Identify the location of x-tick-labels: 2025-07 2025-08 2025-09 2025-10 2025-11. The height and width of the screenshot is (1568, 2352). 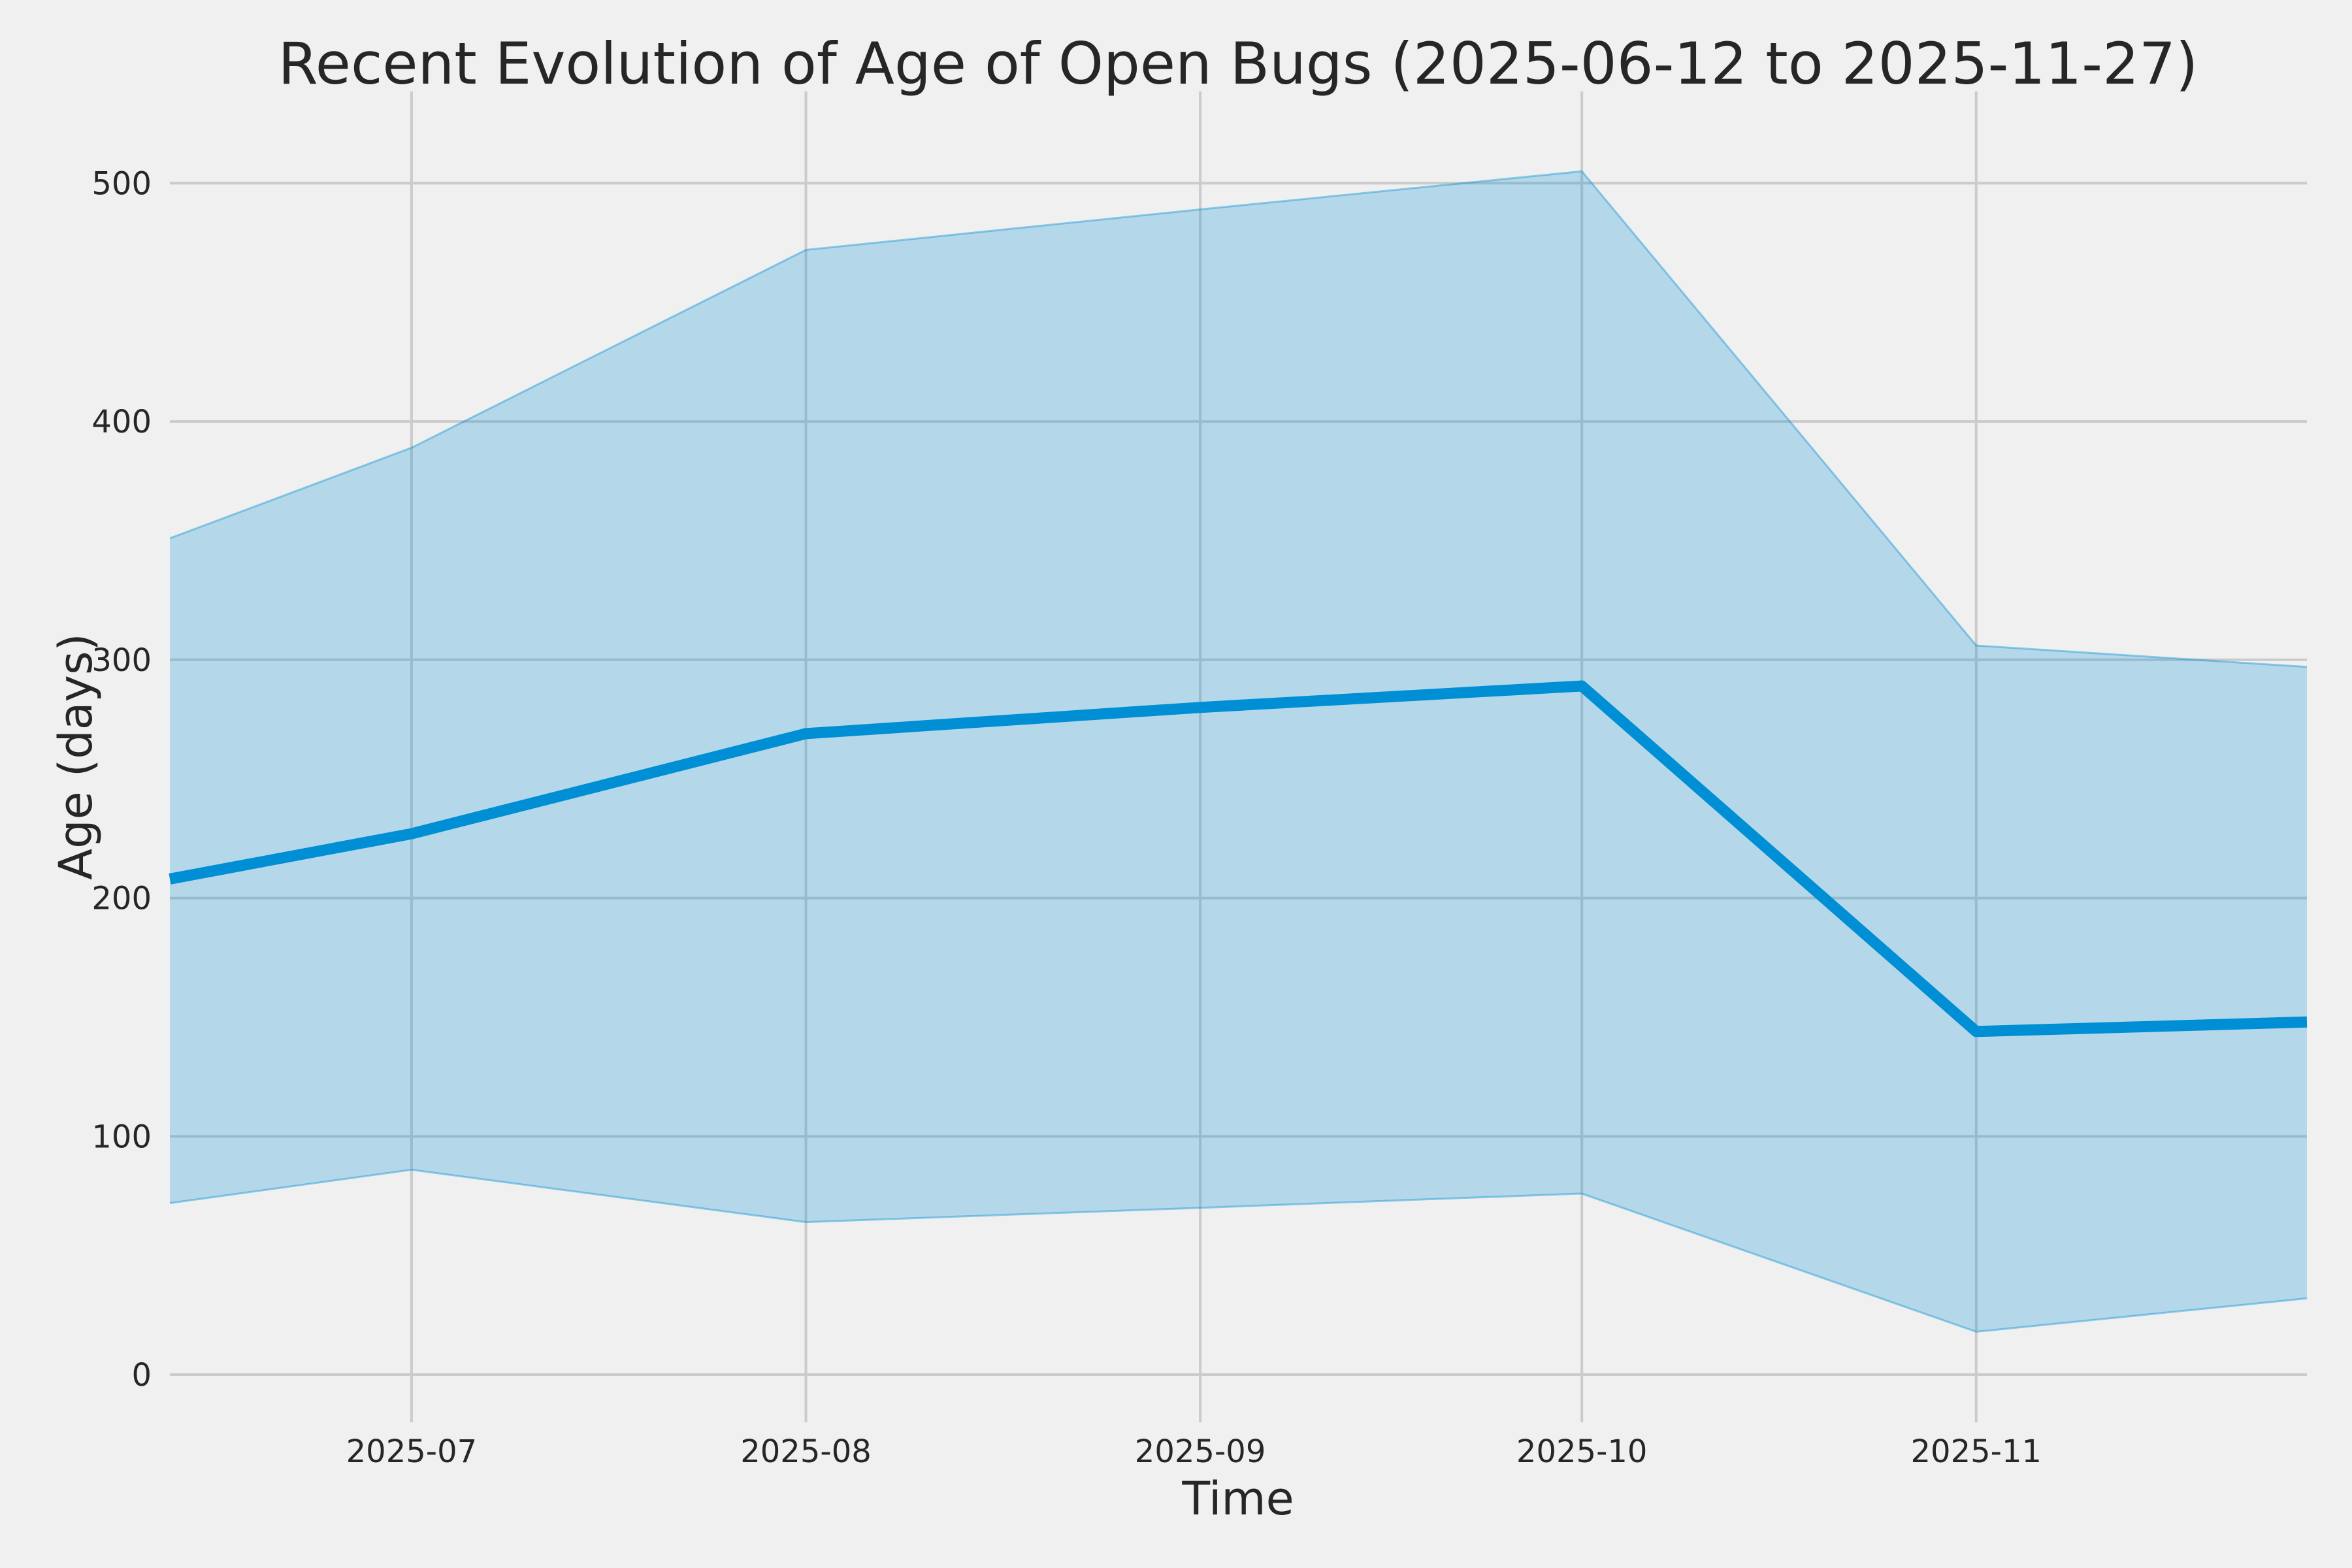
(1194, 1451).